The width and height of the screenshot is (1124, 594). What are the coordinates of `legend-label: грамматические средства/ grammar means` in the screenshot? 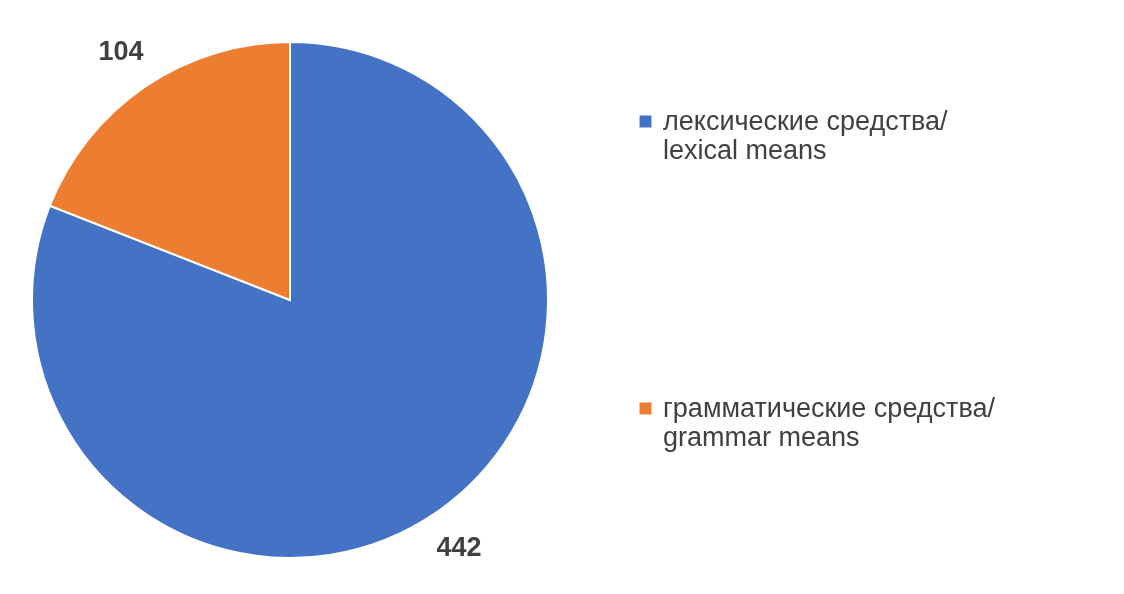 It's located at (829, 422).